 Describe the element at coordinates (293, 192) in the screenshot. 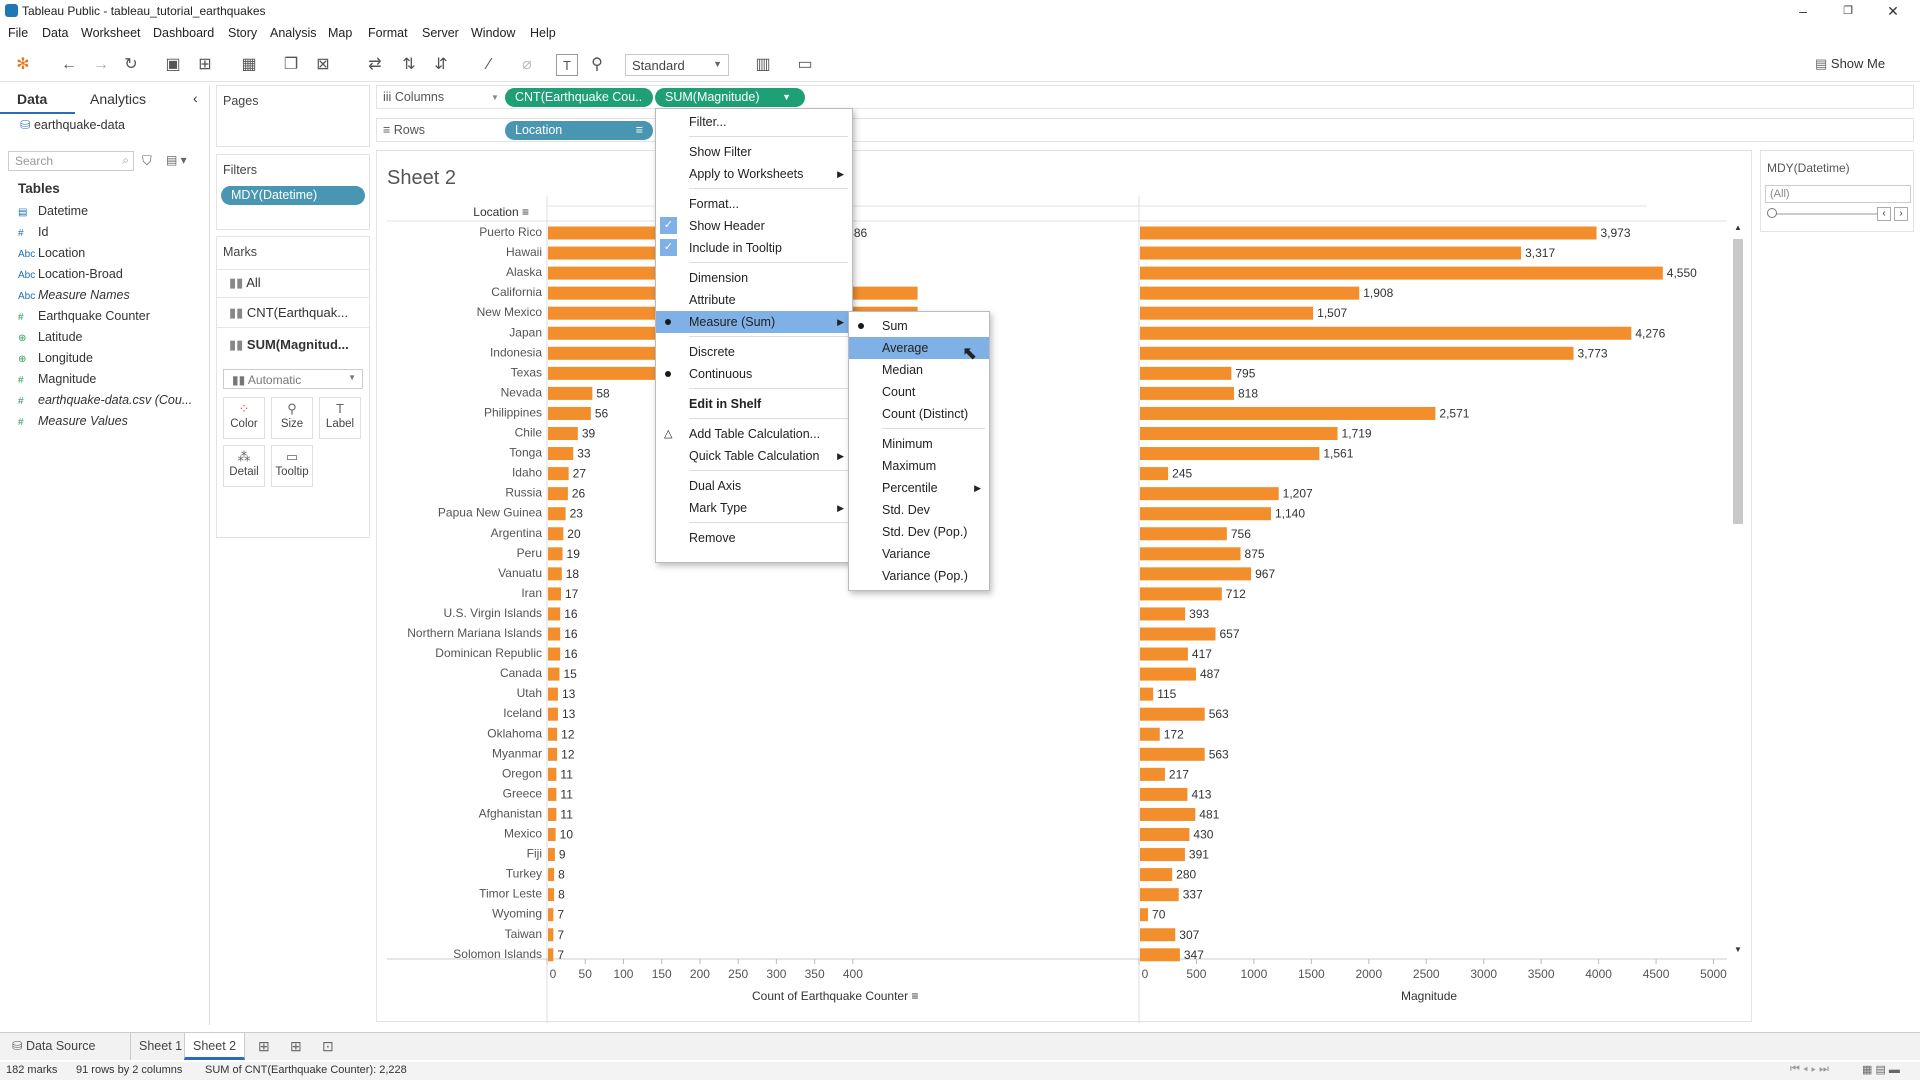

I see `filters-card: Filters MDY(Datetime)` at that location.